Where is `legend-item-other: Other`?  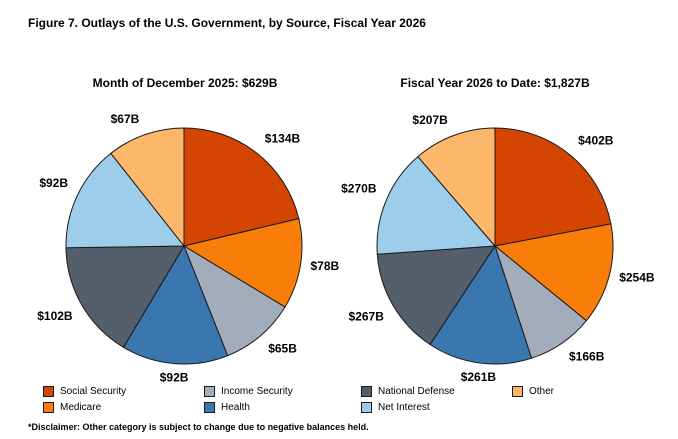
legend-item-other: Other is located at coordinates (533, 391).